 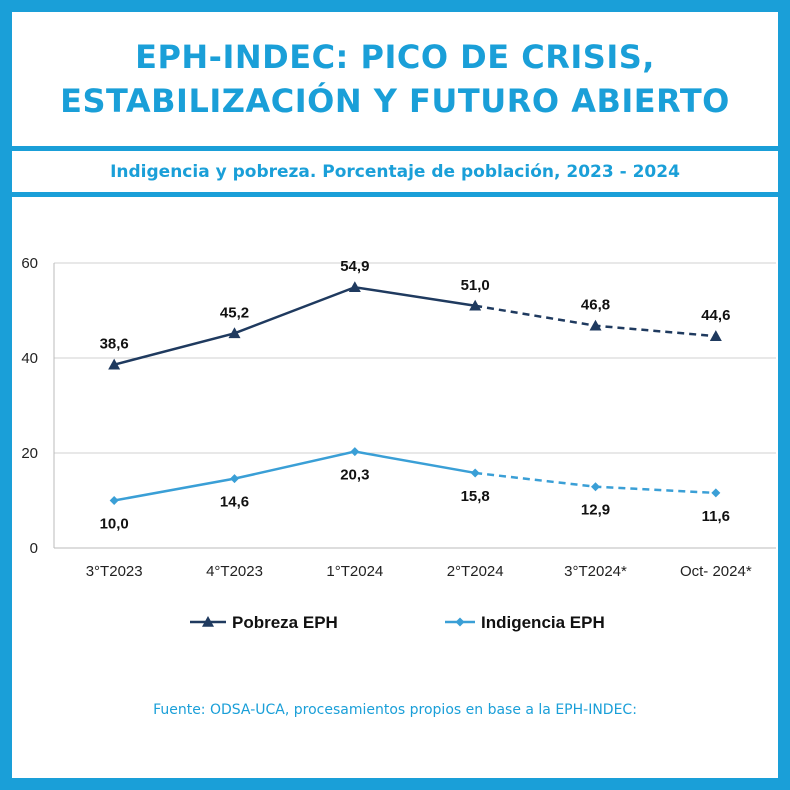 What do you see at coordinates (234, 571) in the screenshot?
I see `x-tick-label: 4°T2023` at bounding box center [234, 571].